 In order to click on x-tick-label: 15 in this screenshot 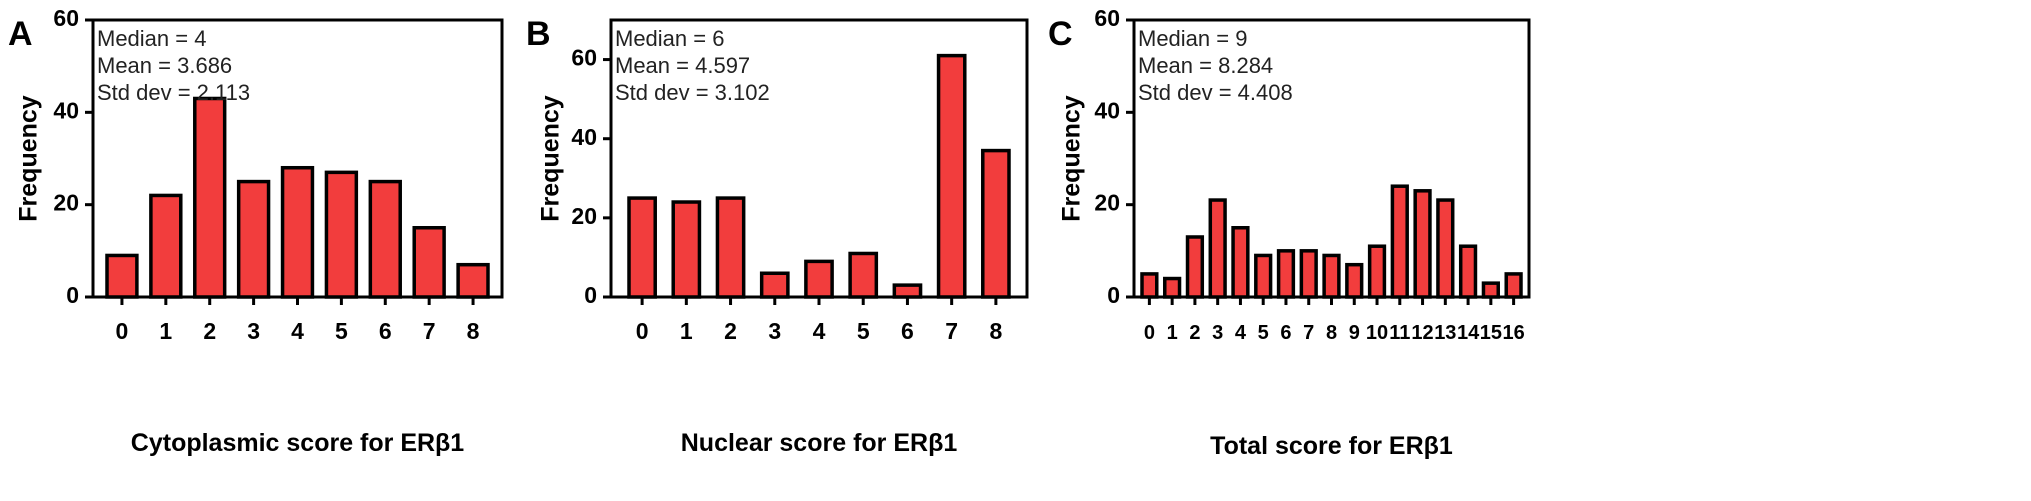, I will do `click(1491, 333)`.